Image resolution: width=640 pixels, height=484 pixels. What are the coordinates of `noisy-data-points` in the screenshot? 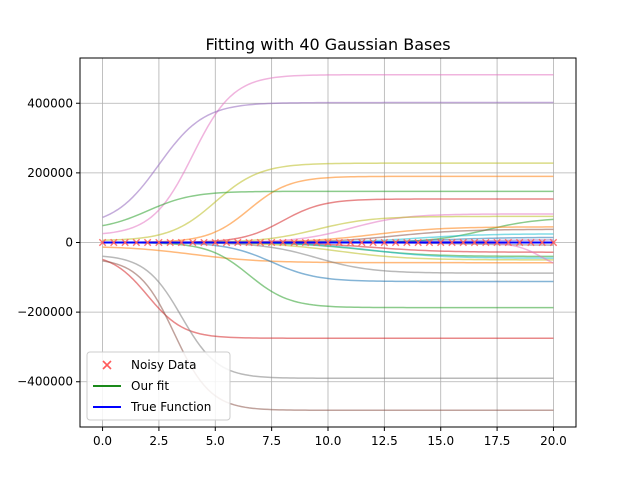 It's located at (328, 242).